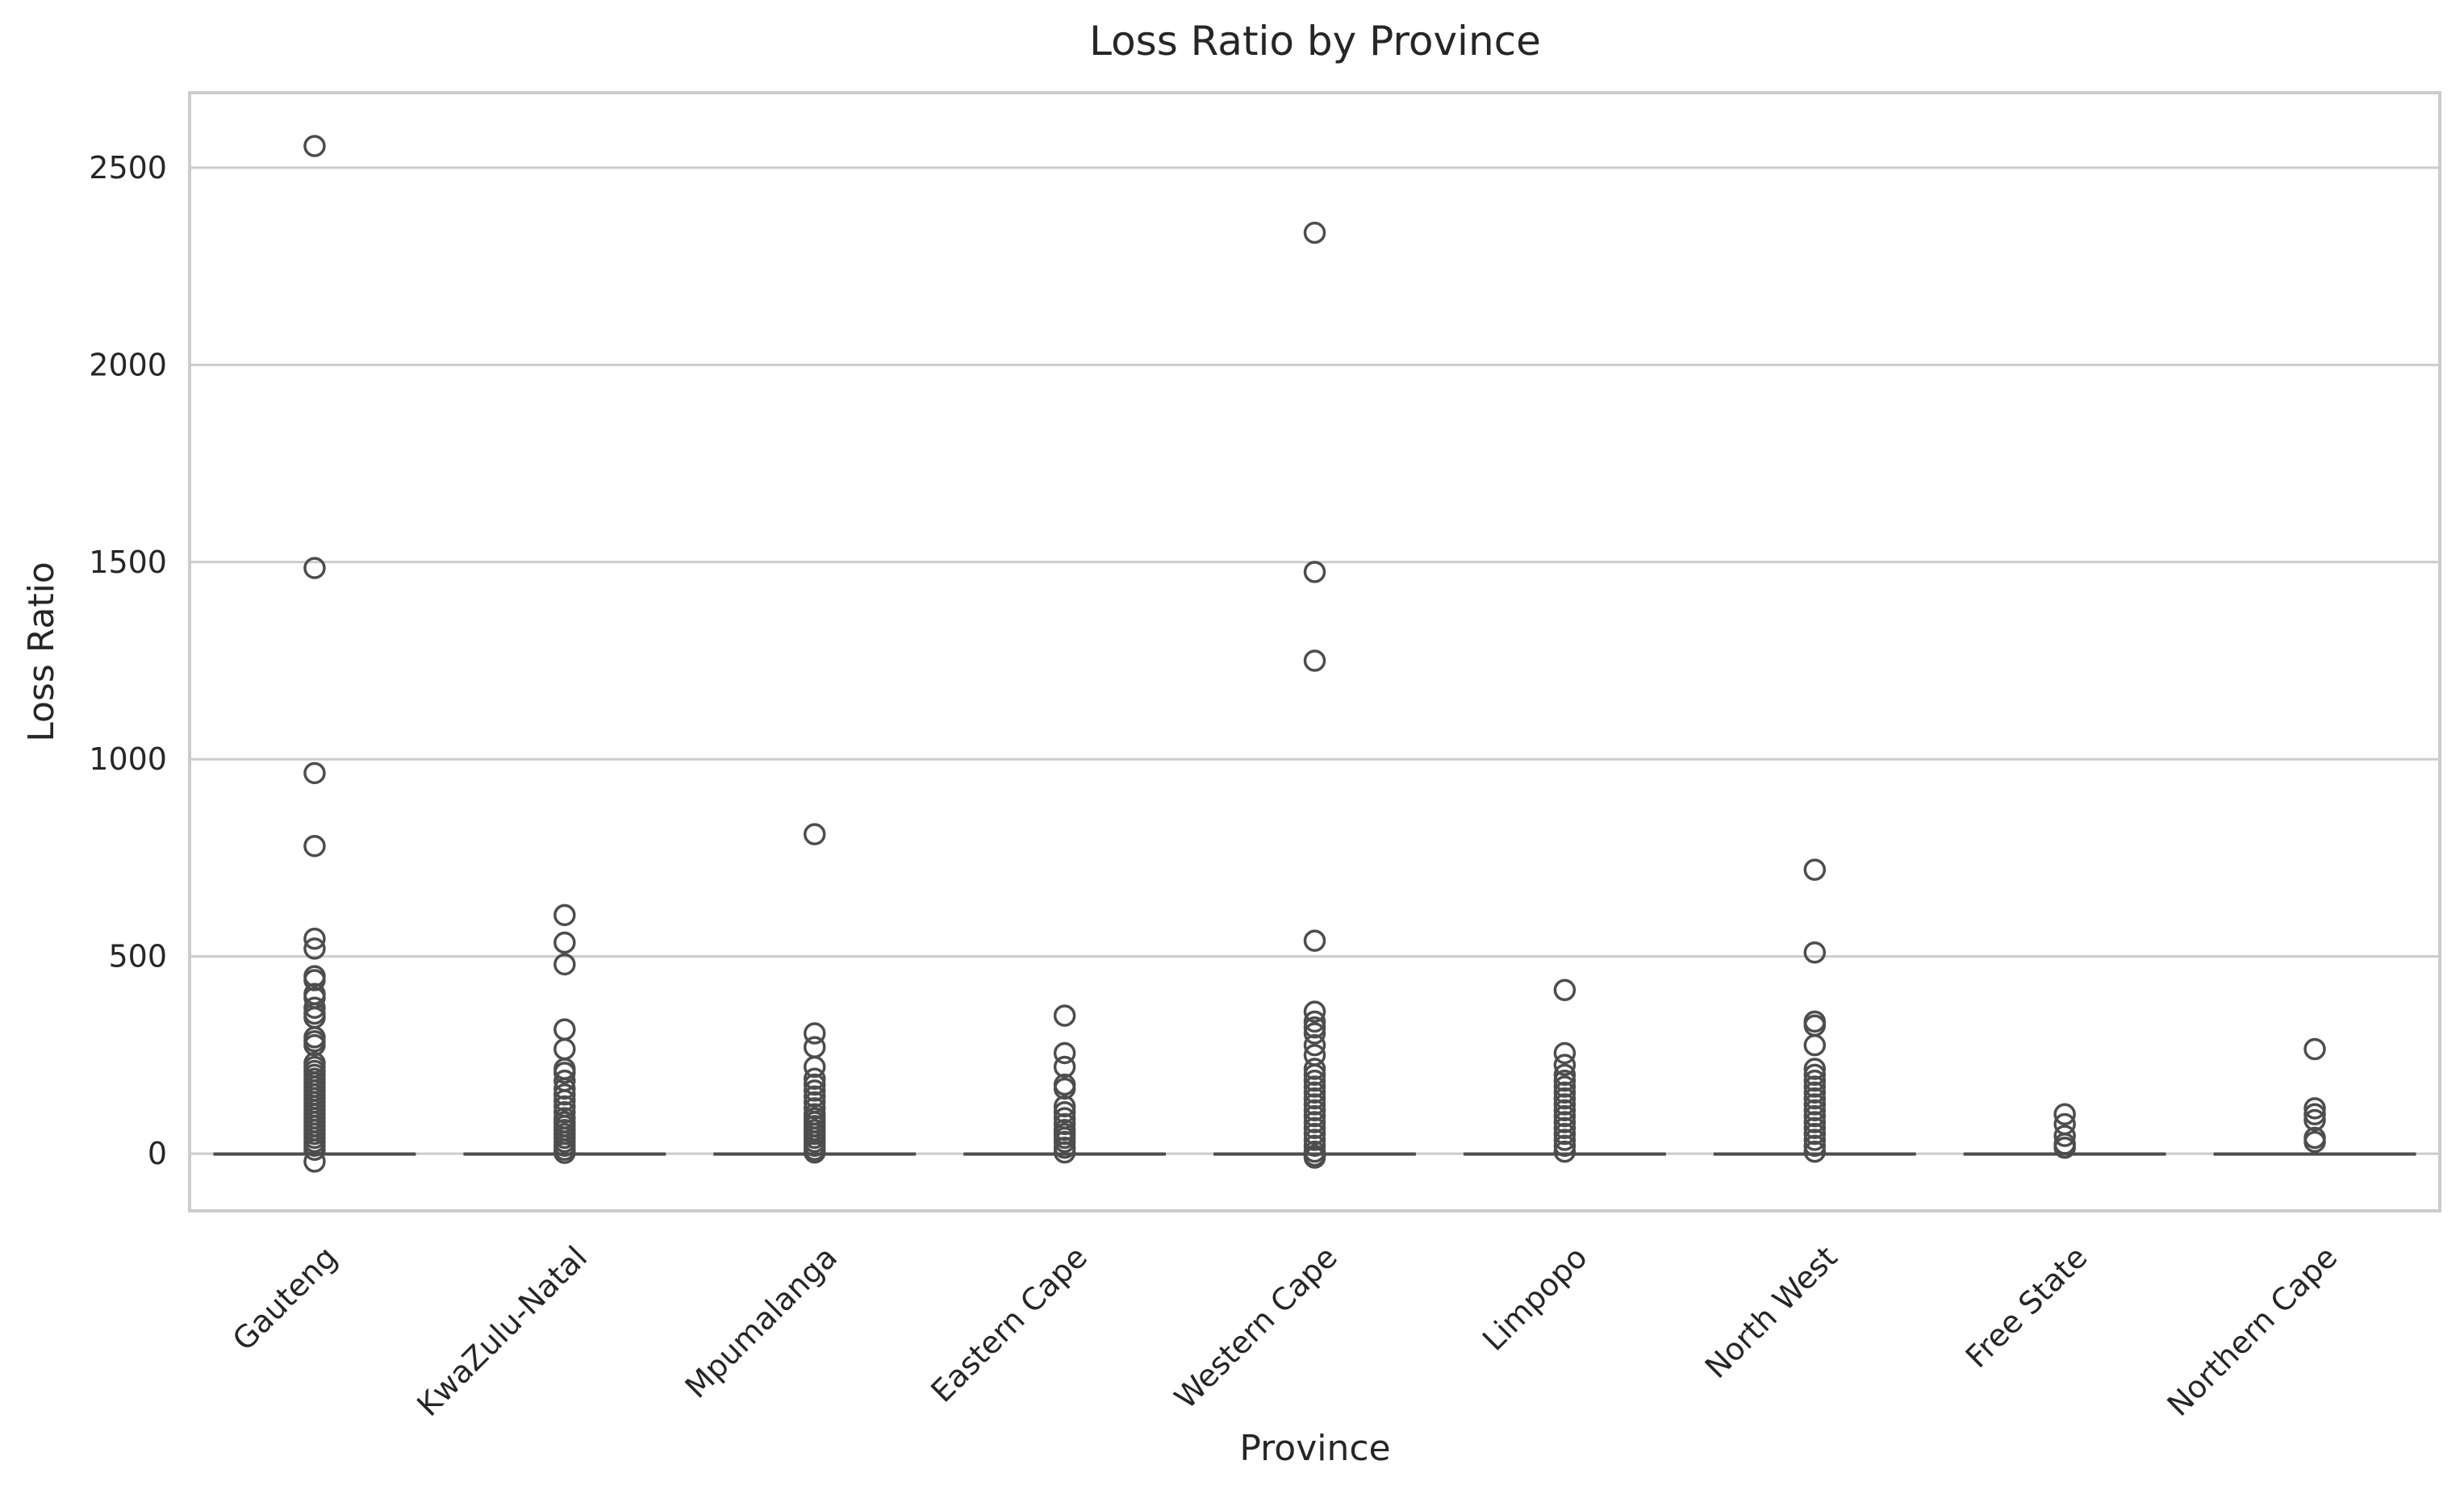  I want to click on box-group-limpopo, so click(1564, 1071).